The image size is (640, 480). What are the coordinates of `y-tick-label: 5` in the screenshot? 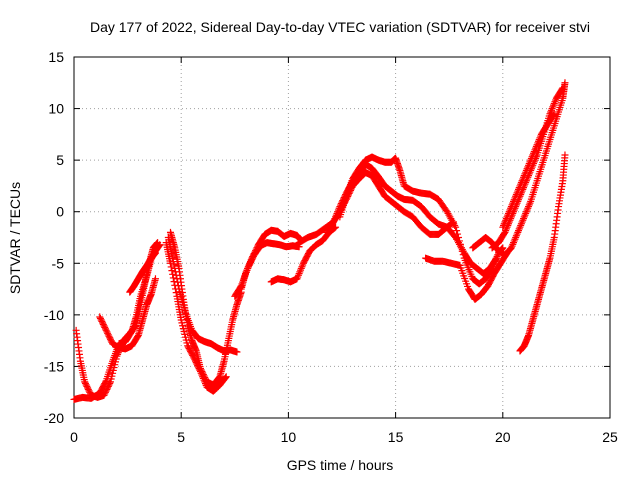 It's located at (60, 160).